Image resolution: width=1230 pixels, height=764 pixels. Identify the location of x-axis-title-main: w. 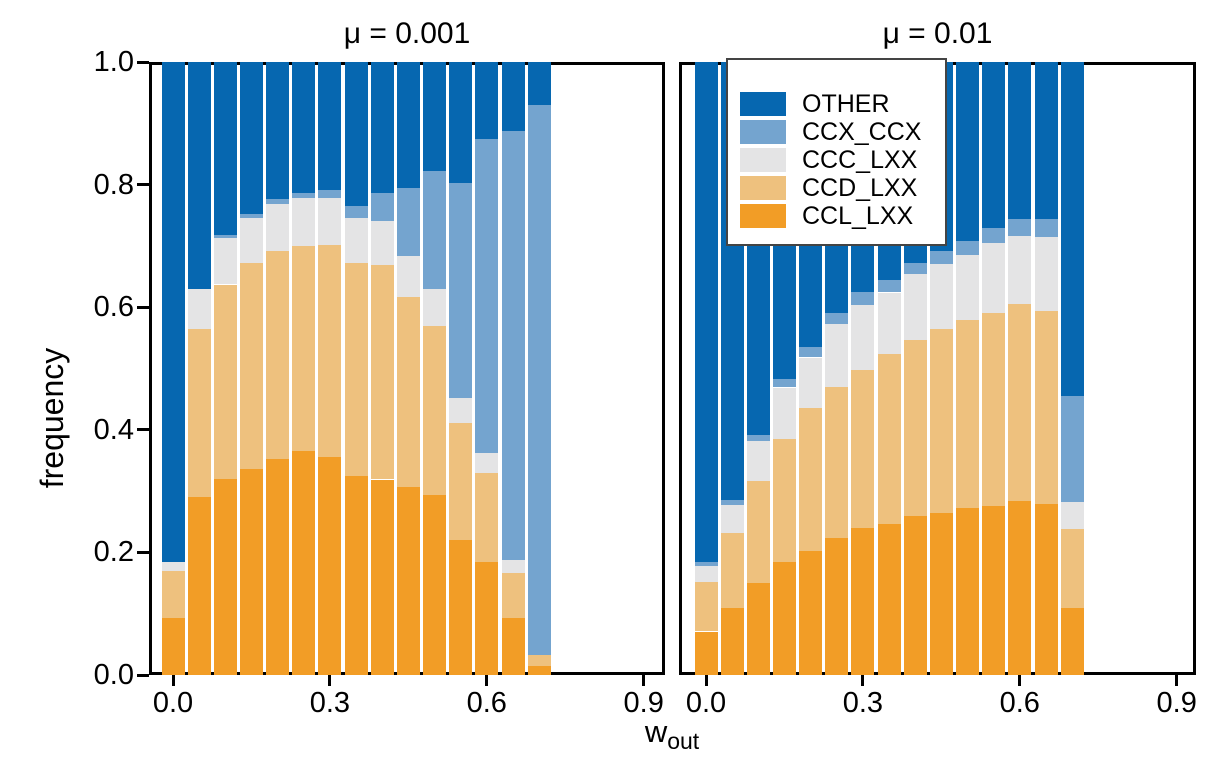
(656, 731).